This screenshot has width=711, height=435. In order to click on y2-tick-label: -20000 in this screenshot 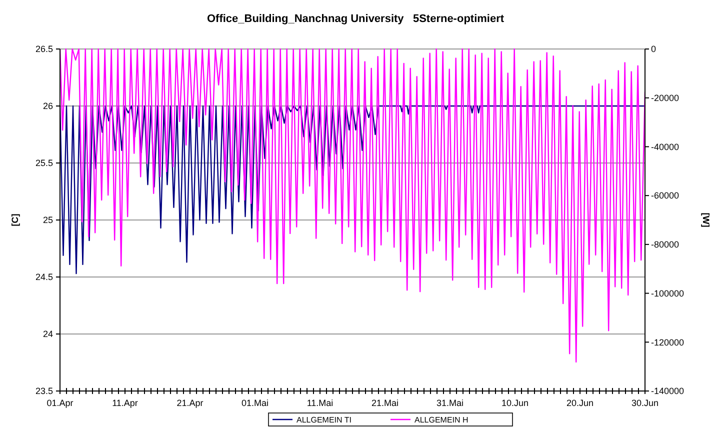, I will do `click(665, 98)`.